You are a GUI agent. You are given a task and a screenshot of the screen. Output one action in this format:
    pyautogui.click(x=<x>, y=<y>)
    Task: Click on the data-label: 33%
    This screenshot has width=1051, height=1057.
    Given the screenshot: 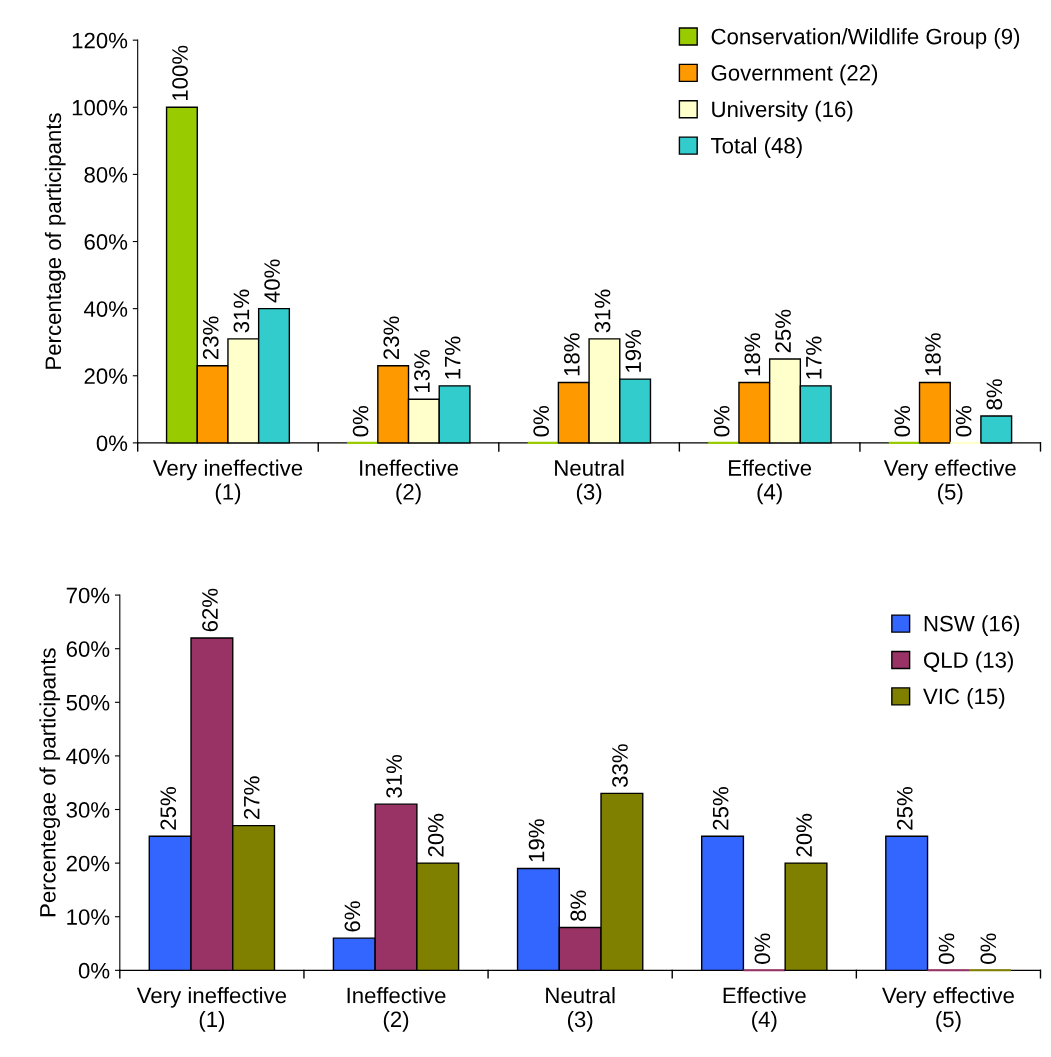 What is the action you would take?
    pyautogui.click(x=620, y=766)
    